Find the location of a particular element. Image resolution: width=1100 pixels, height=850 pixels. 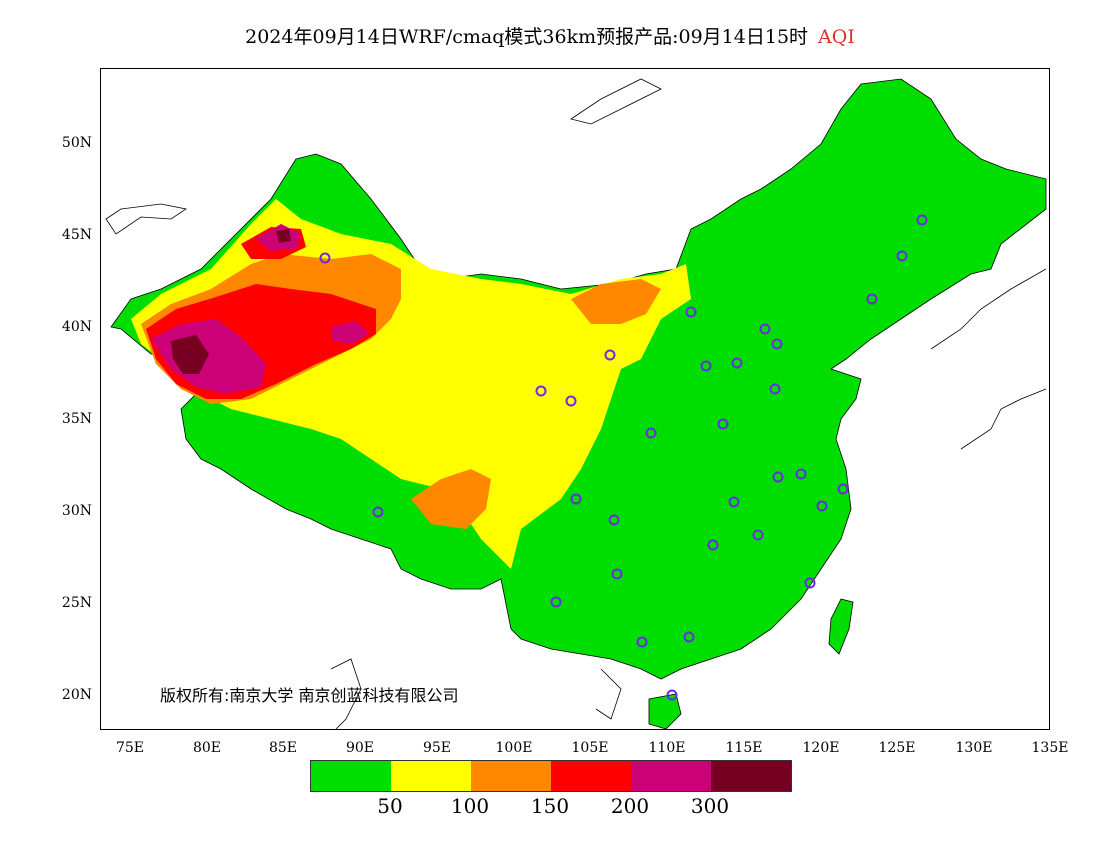

lon-label-100e: 100E is located at coordinates (514, 748).